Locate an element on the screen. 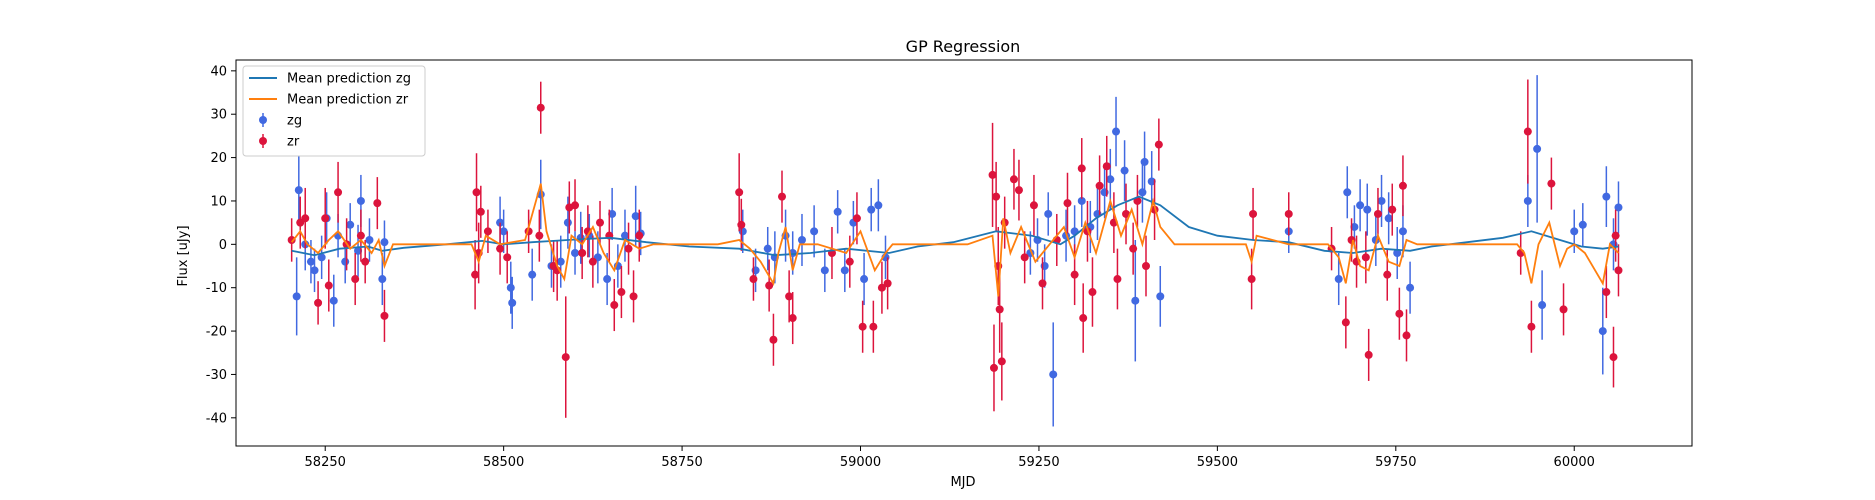 The image size is (1875, 500). x-tick-label: 58750 is located at coordinates (681, 462).